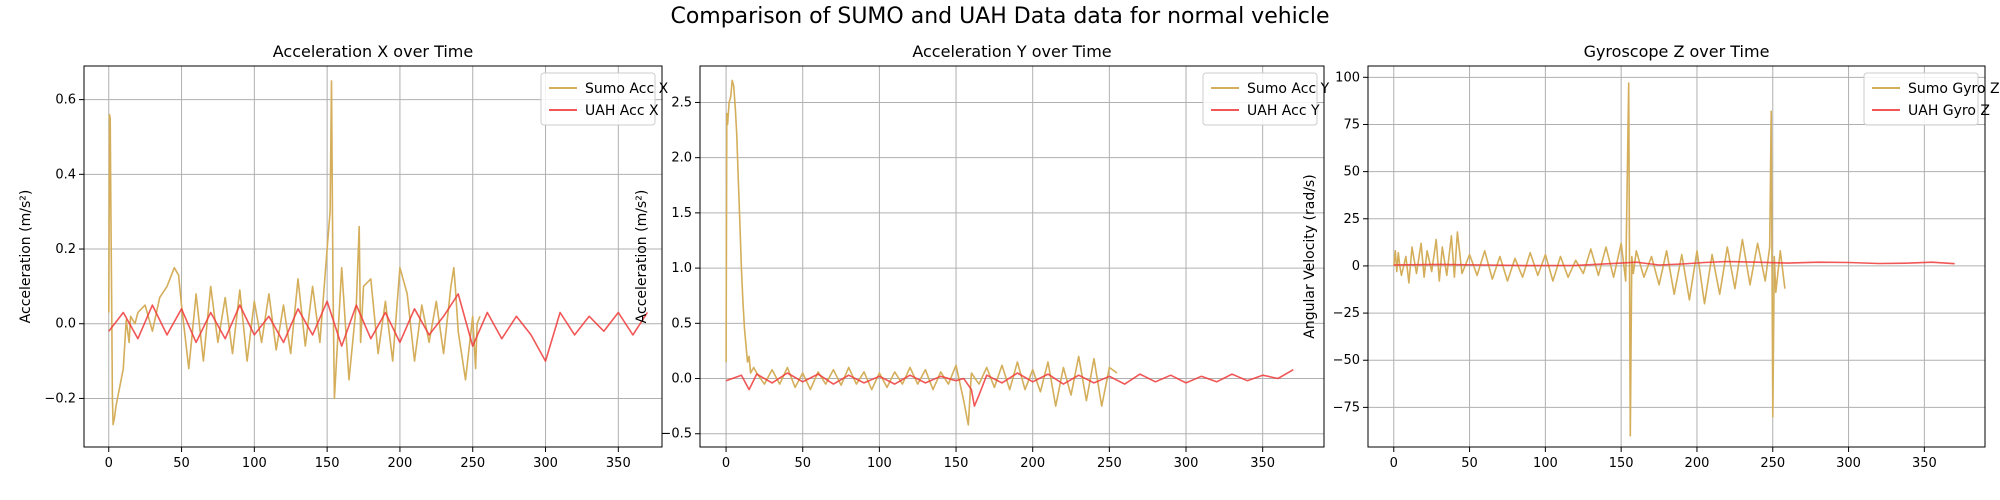 The width and height of the screenshot is (2000, 500). I want to click on y-tick-label: 1.5, so click(681, 213).